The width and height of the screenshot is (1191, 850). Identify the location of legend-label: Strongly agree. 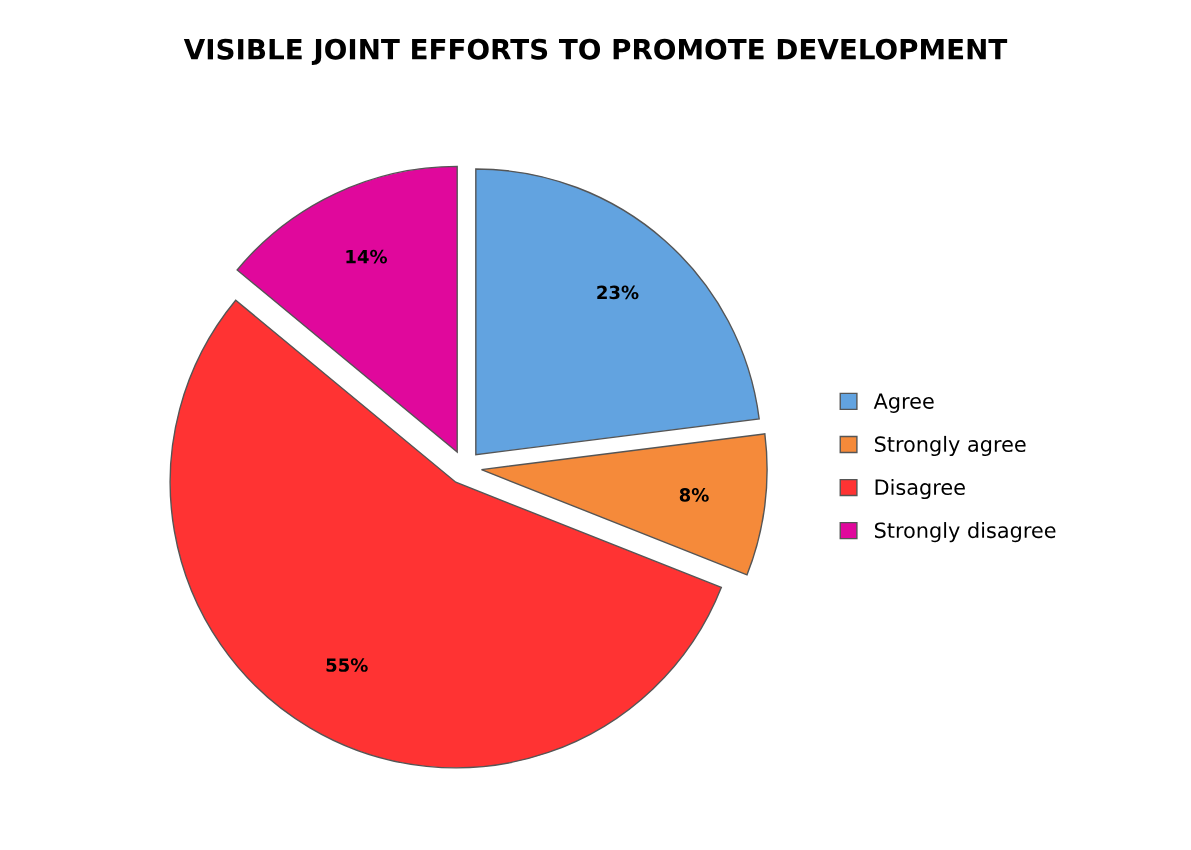
(950, 446).